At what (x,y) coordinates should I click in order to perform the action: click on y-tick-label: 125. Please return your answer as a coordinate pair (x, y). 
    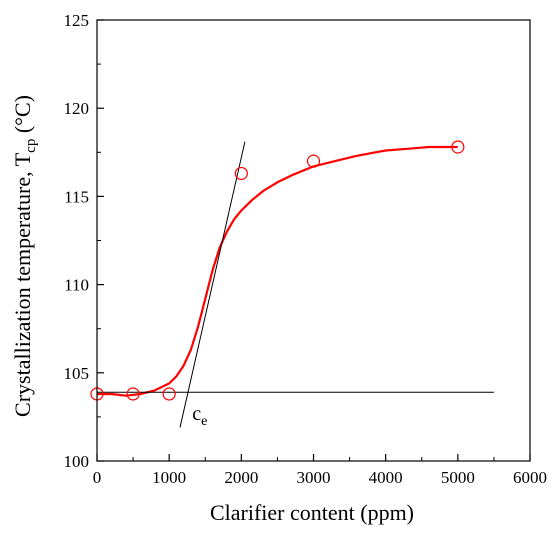
    Looking at the image, I should click on (77, 20).